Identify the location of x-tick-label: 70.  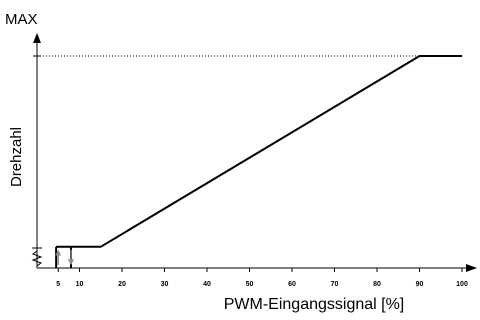
(335, 284).